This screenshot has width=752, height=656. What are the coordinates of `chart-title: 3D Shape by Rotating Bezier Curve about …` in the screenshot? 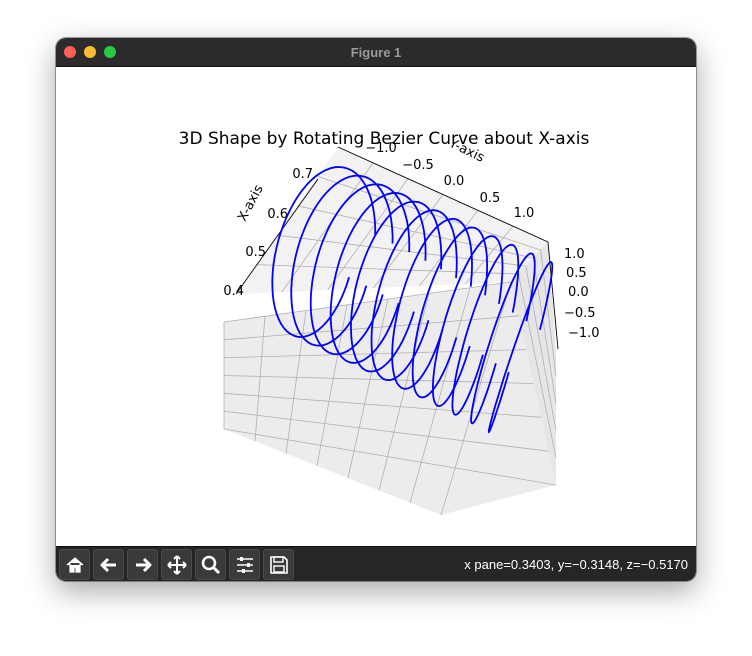 It's located at (384, 139).